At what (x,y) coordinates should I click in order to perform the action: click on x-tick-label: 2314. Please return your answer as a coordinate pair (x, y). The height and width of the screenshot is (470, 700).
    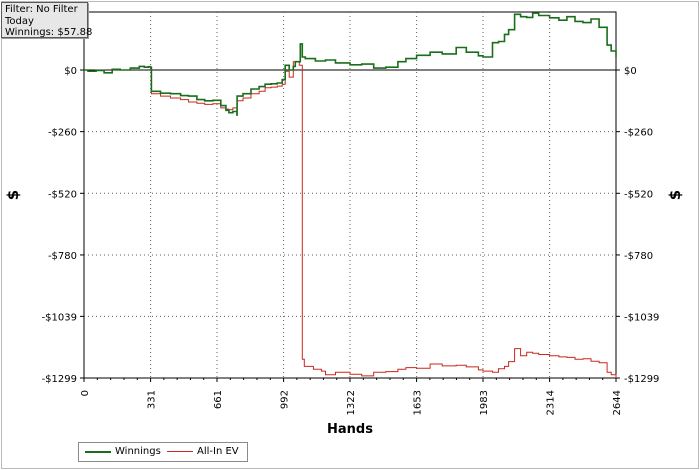
    Looking at the image, I should click on (551, 402).